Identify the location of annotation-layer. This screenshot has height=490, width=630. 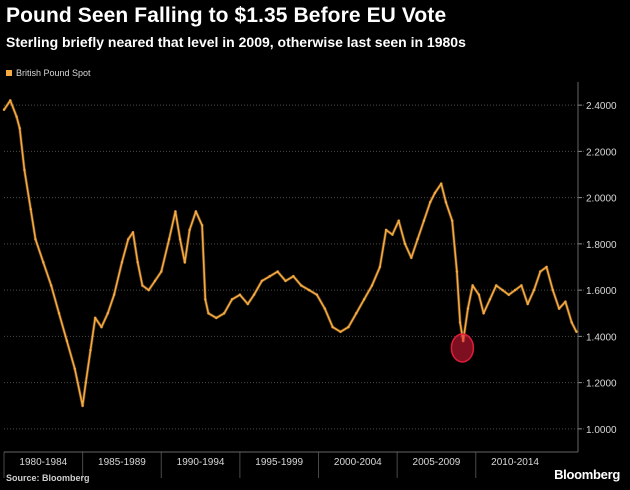
(462, 348).